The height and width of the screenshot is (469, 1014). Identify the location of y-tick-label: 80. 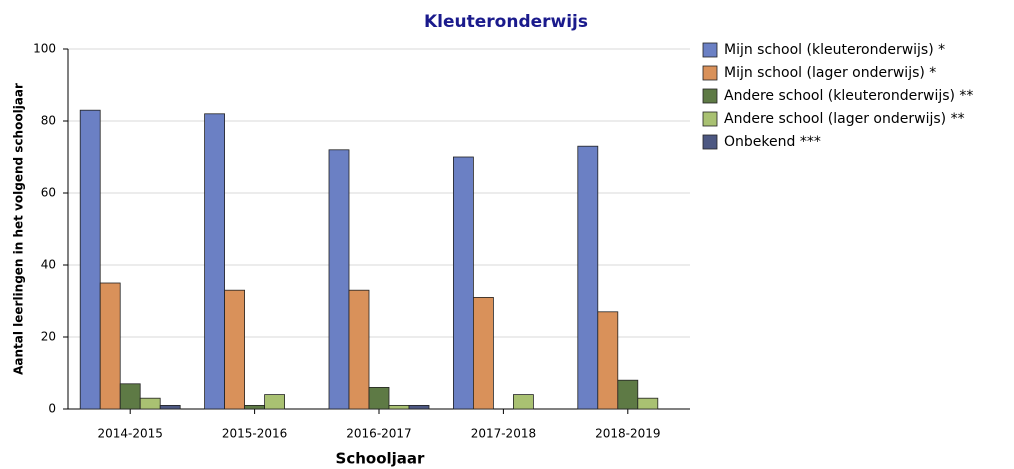
(48, 121).